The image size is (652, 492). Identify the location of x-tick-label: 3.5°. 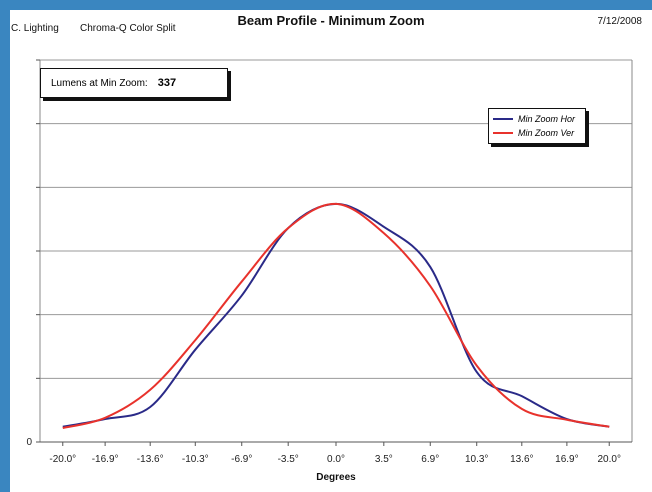
(384, 459).